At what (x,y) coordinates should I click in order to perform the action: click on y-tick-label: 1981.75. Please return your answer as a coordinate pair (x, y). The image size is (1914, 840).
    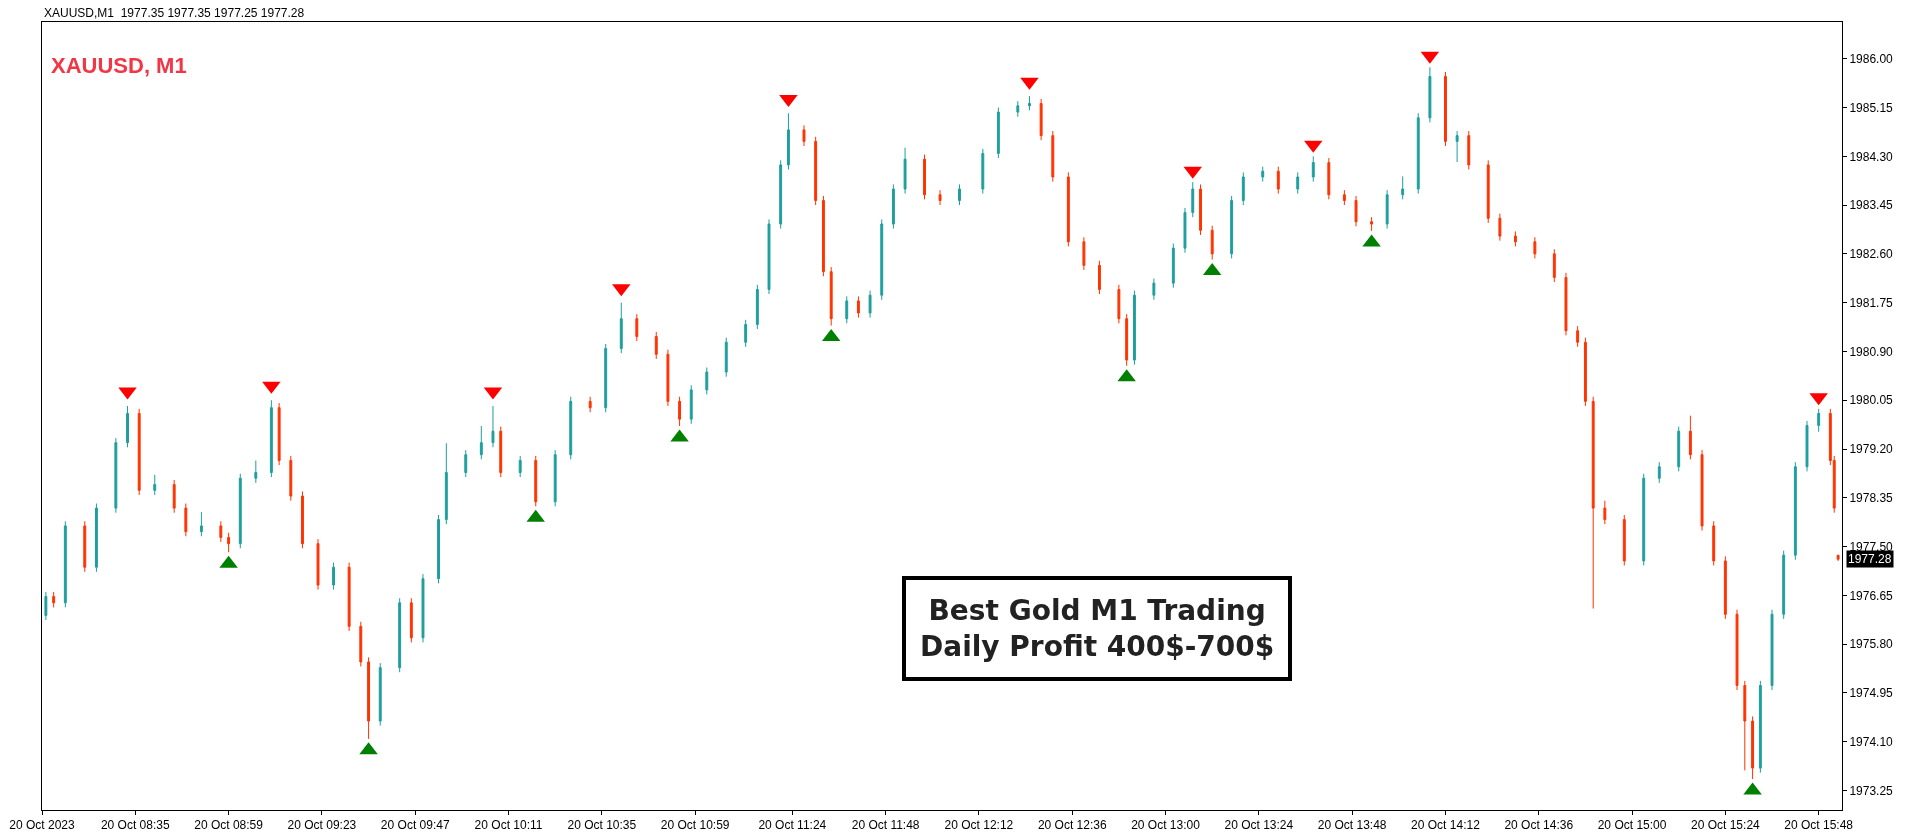
    Looking at the image, I should click on (1871, 302).